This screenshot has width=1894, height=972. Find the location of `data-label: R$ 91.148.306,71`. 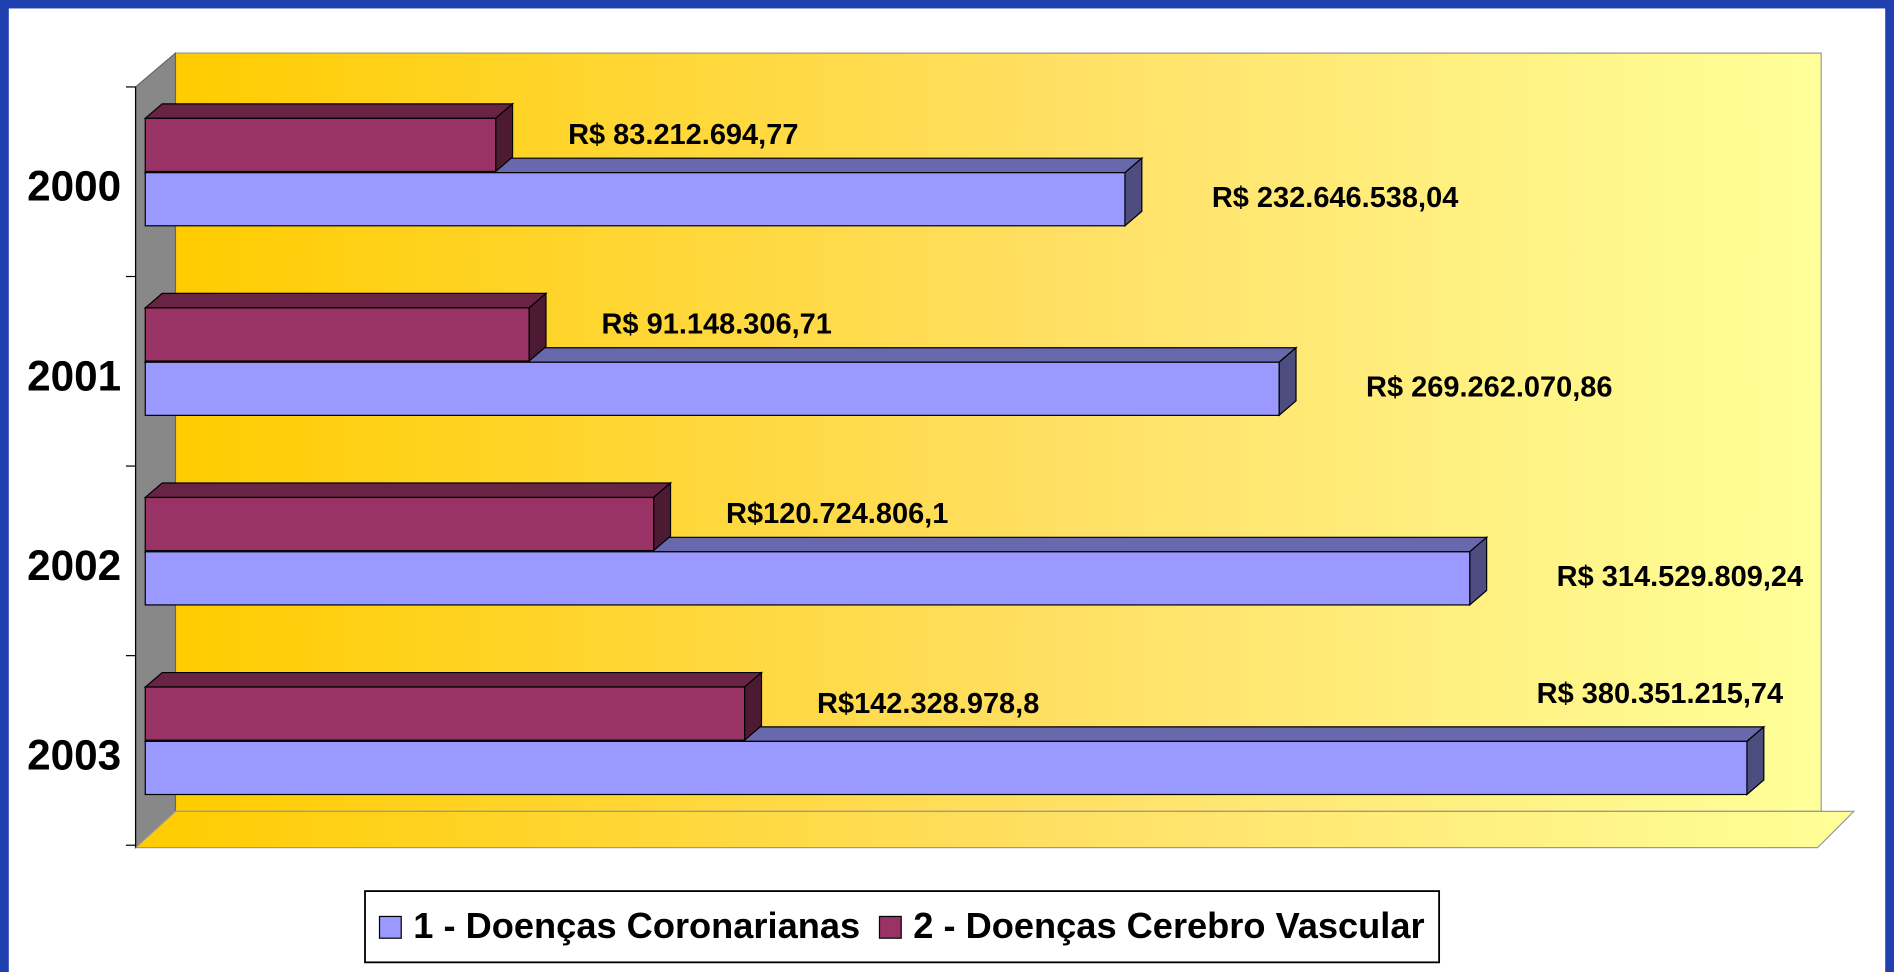

data-label: R$ 91.148.306,71 is located at coordinates (717, 325).